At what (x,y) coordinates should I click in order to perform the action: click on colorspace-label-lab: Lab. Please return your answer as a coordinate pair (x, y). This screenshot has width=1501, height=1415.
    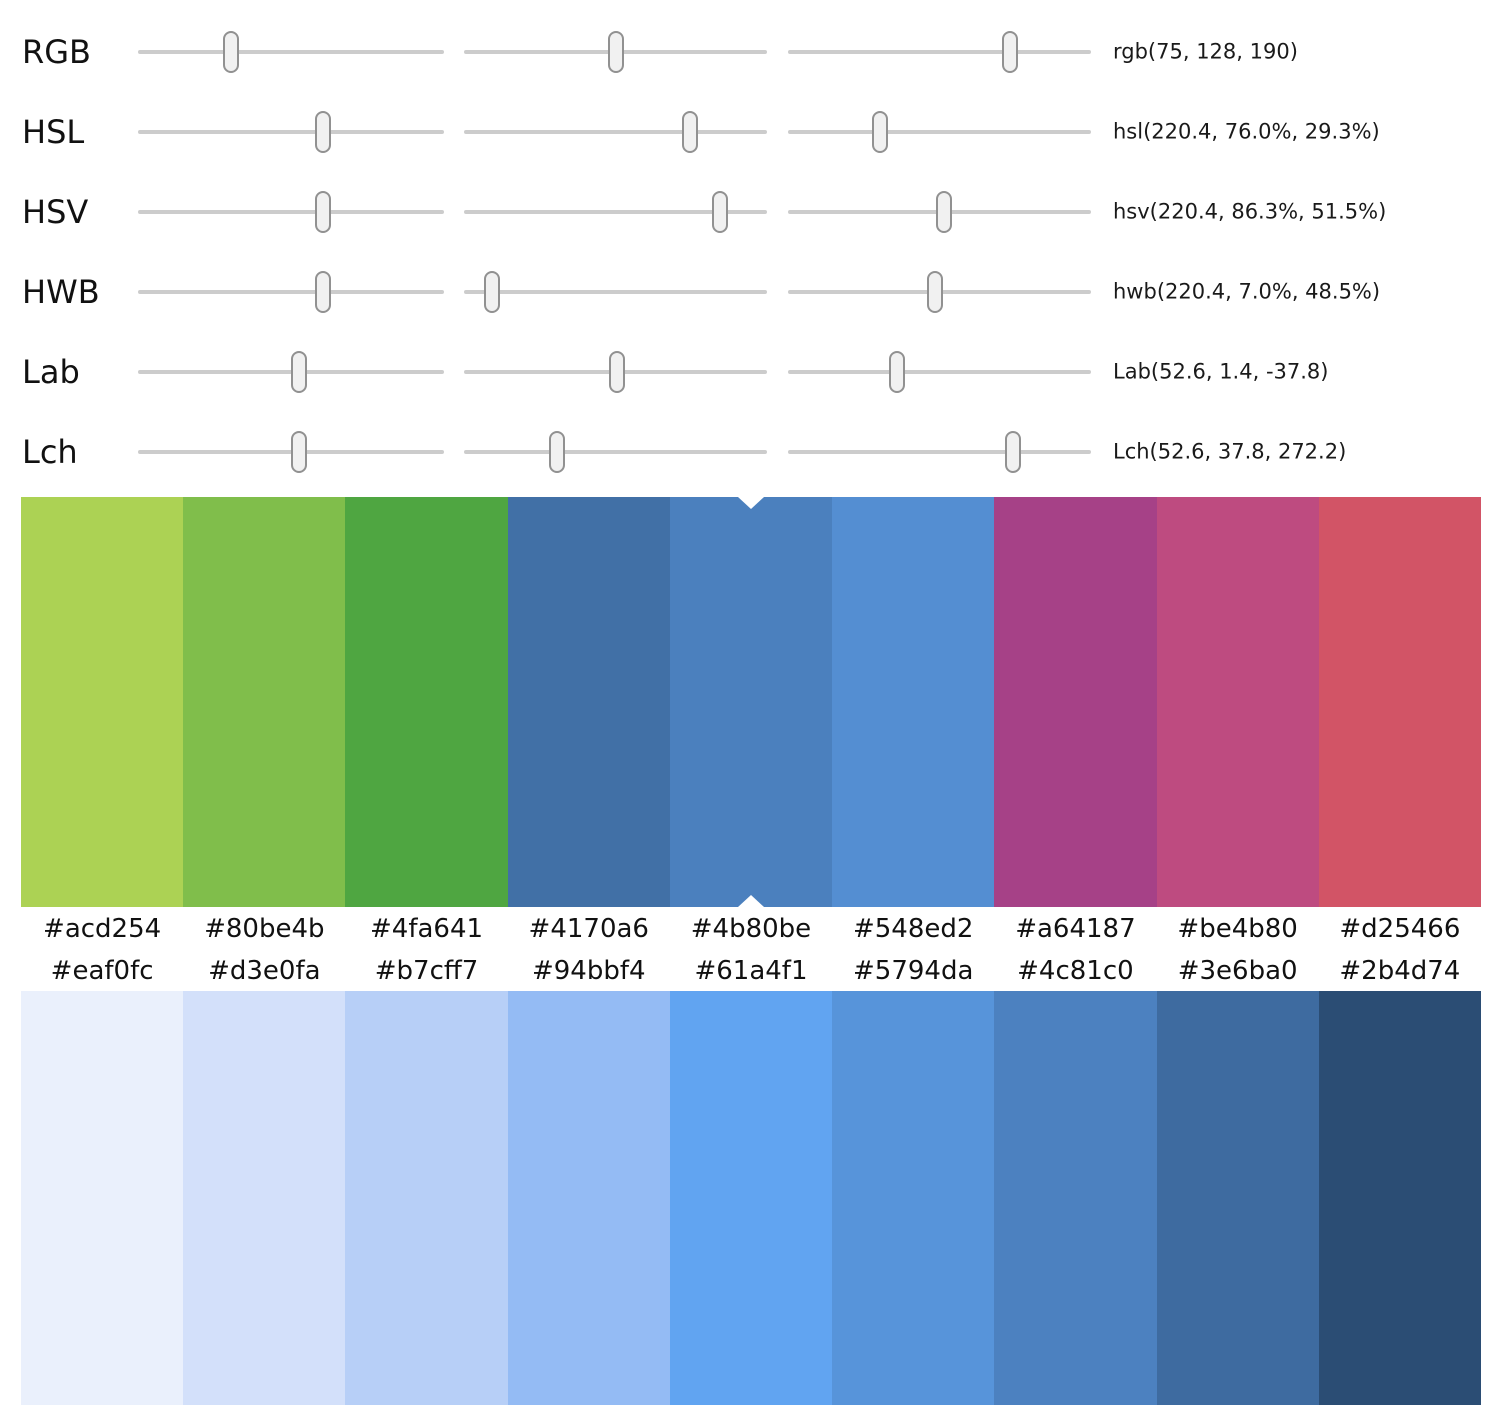
    Looking at the image, I should click on (51, 372).